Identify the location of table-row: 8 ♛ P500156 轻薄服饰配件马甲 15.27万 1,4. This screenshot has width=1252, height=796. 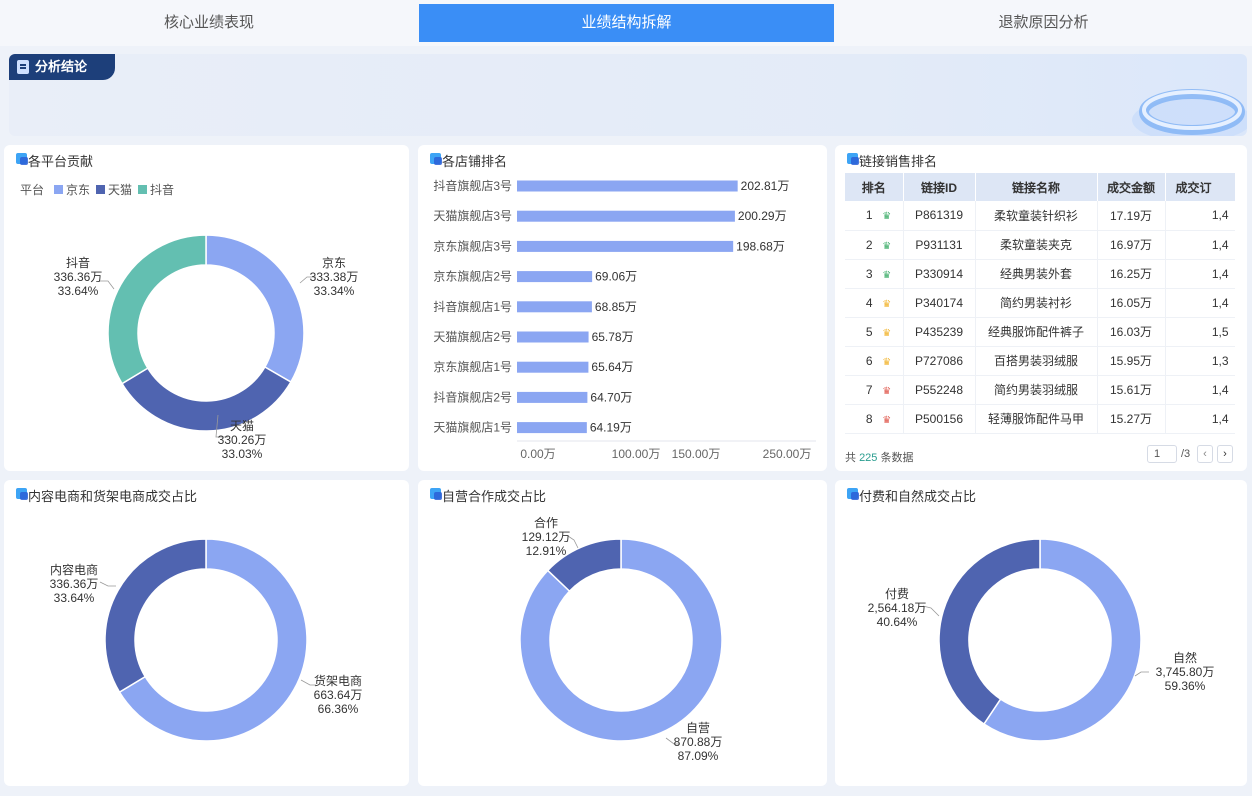
(1040, 419).